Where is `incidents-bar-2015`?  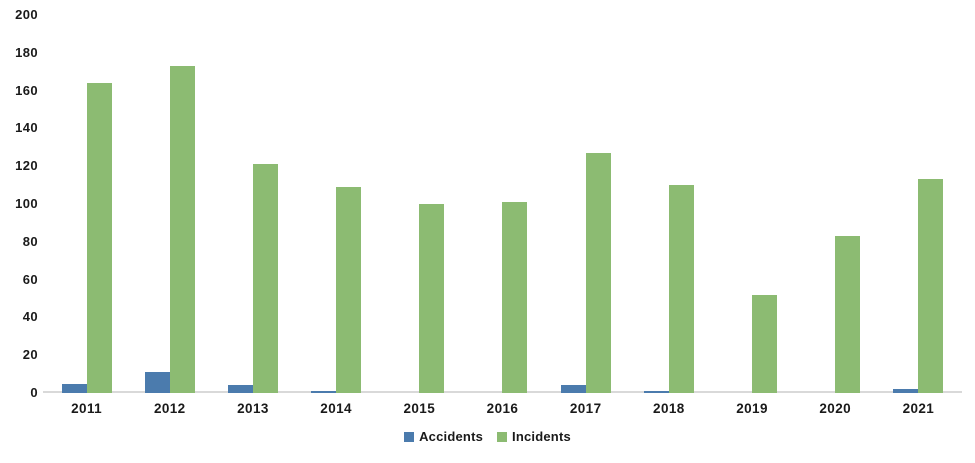
incidents-bar-2015 is located at coordinates (432, 298).